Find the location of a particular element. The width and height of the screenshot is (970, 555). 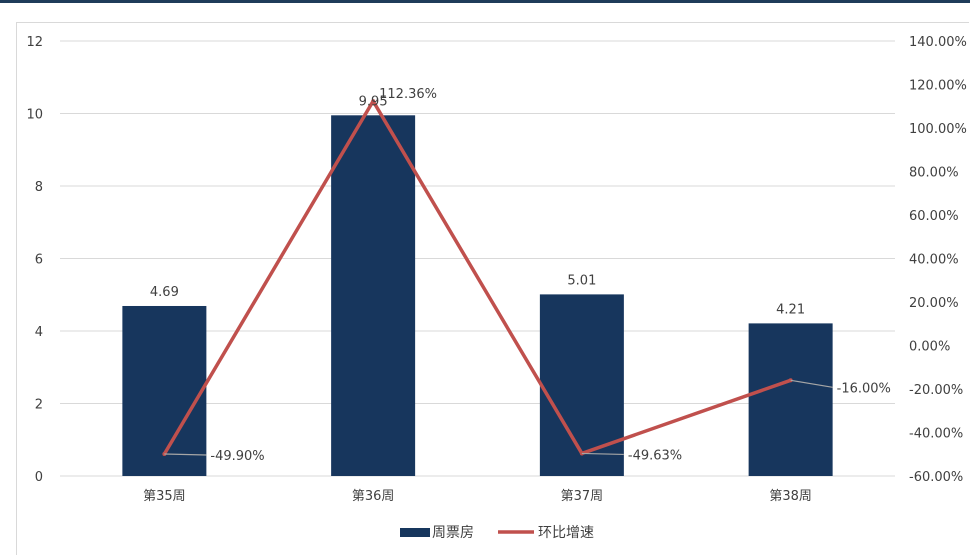

legend-bar-swatch is located at coordinates (415, 532).